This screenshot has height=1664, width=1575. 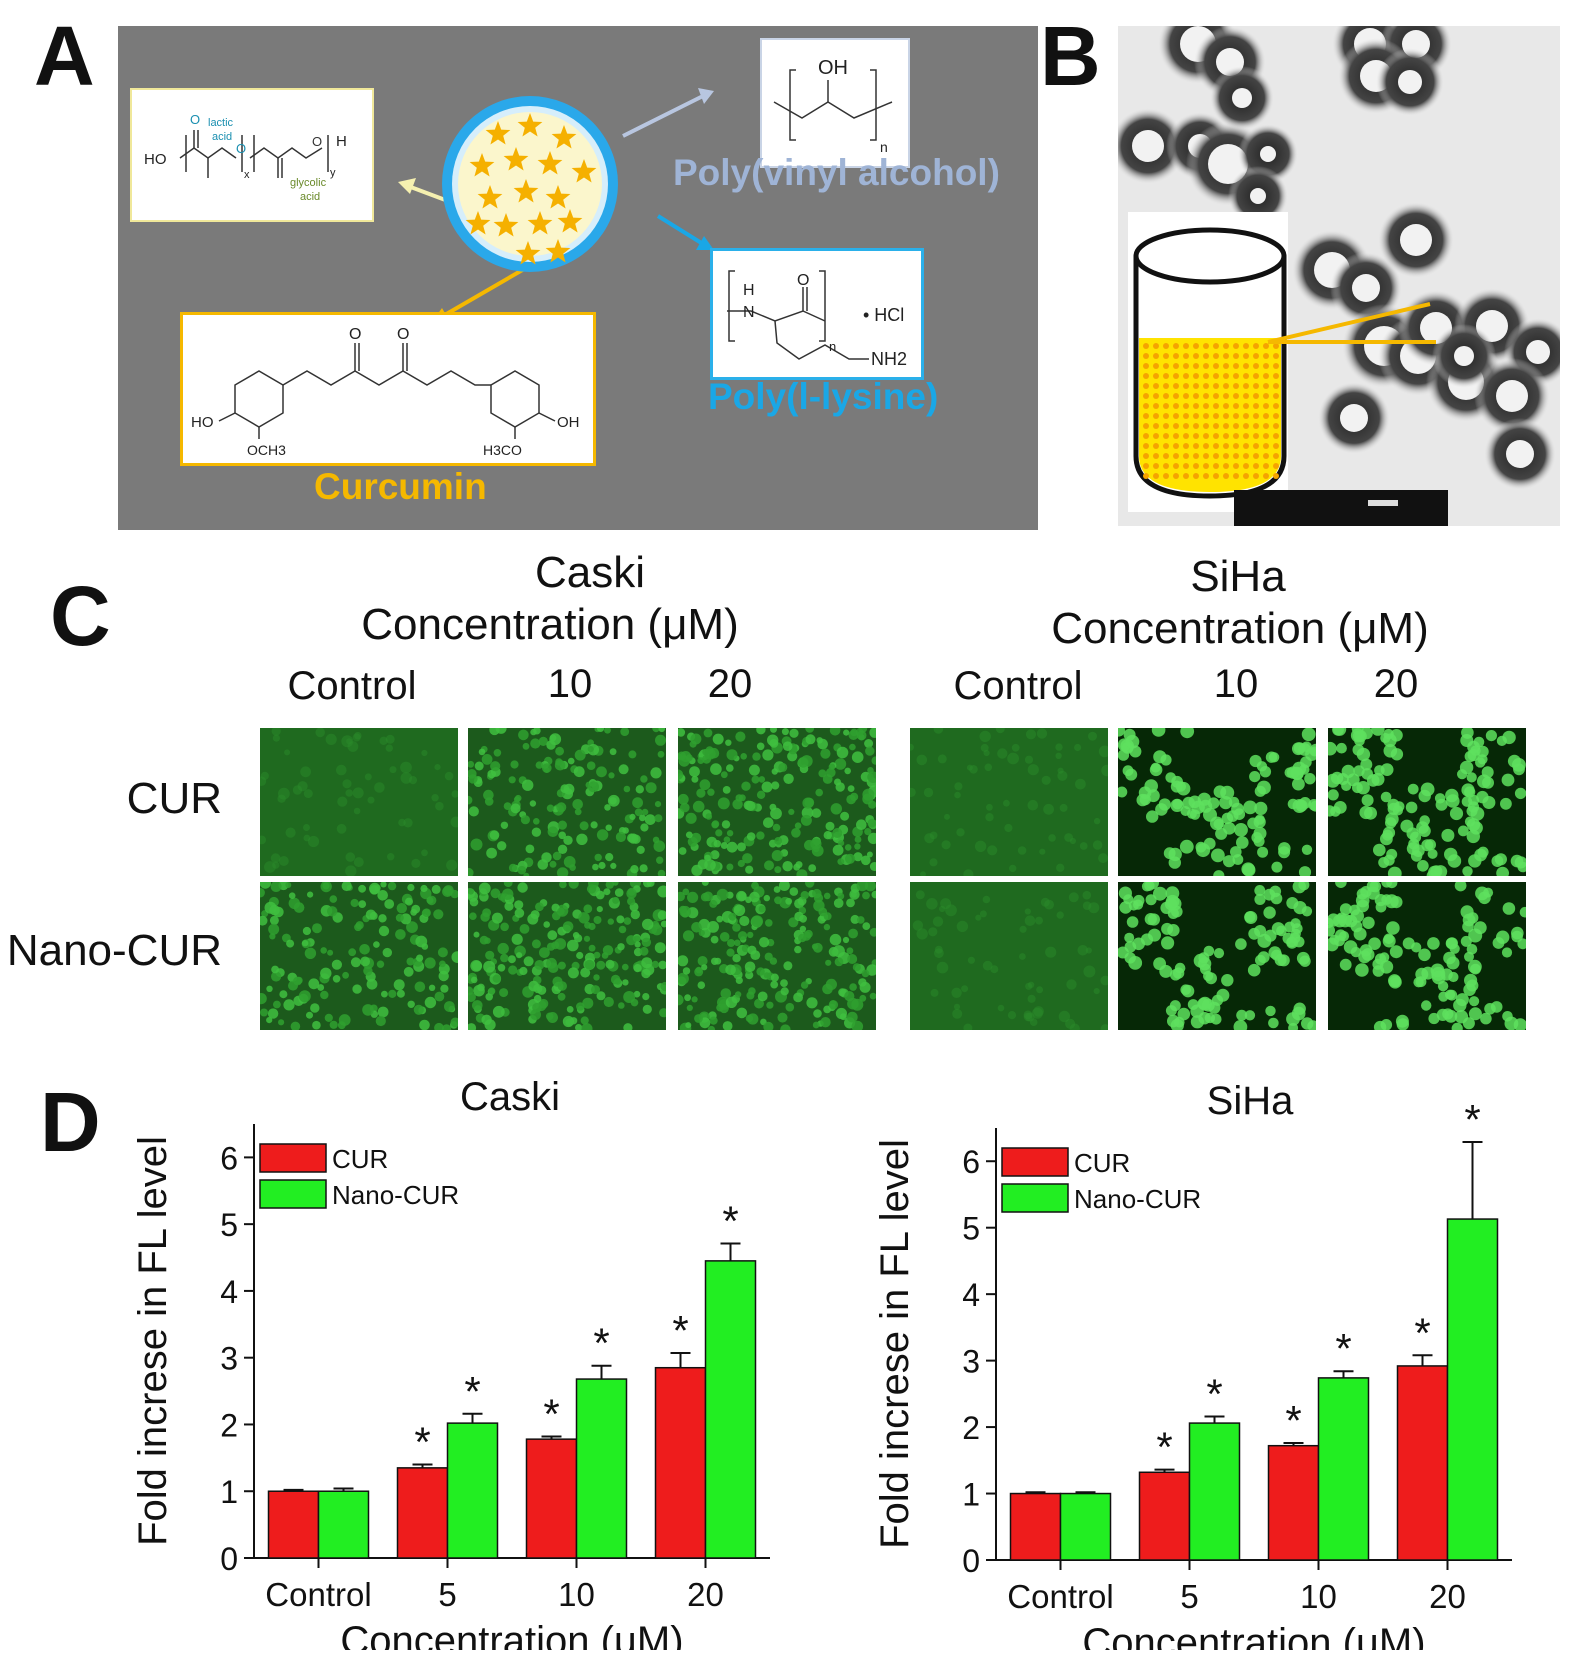 I want to click on siha-col-20: 20, so click(x=1396, y=684).